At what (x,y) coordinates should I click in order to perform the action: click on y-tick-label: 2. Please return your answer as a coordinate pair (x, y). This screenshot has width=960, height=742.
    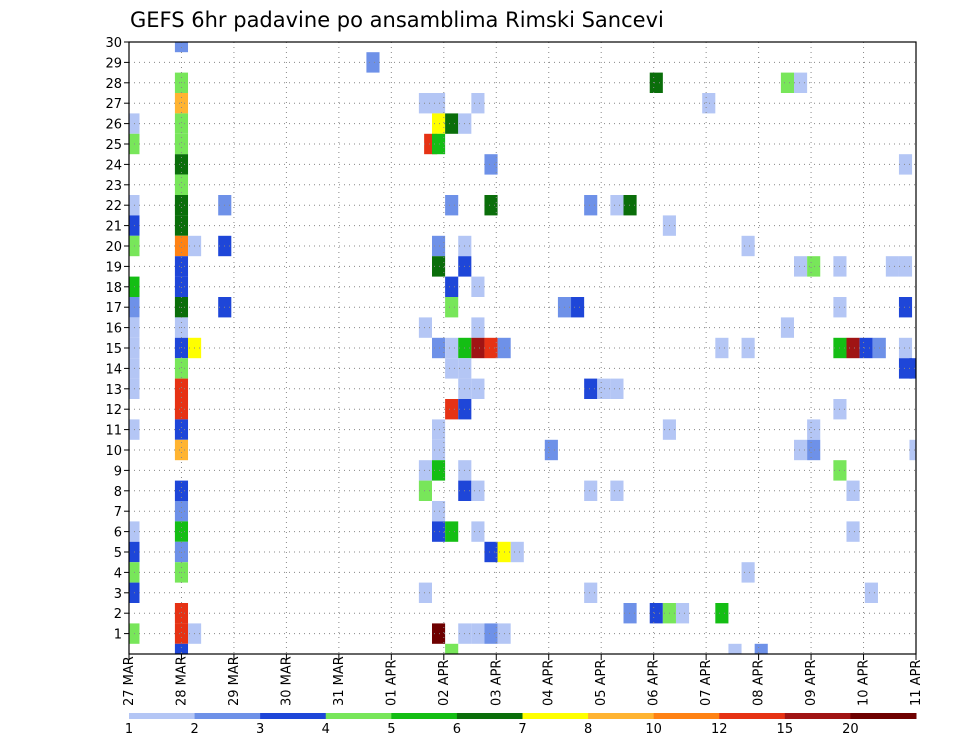
    Looking at the image, I should click on (118, 614).